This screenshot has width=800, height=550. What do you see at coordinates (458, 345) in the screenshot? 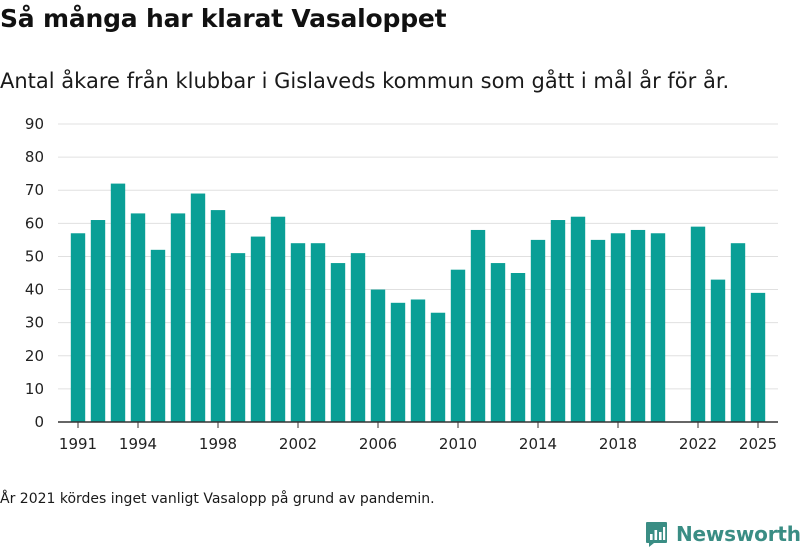
I see `bar-2010` at bounding box center [458, 345].